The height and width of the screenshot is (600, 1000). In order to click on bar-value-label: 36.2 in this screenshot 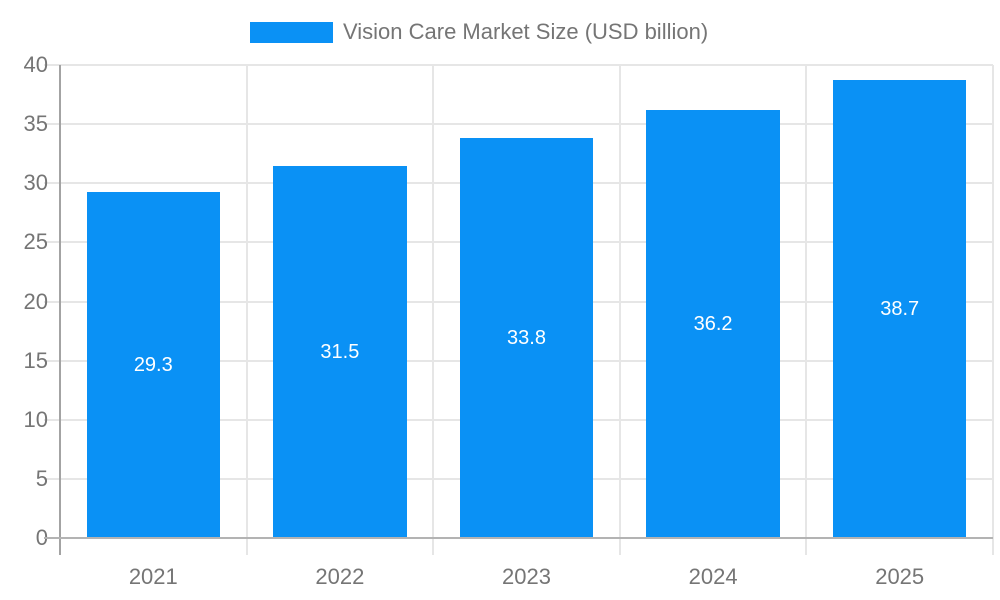, I will do `click(713, 323)`.